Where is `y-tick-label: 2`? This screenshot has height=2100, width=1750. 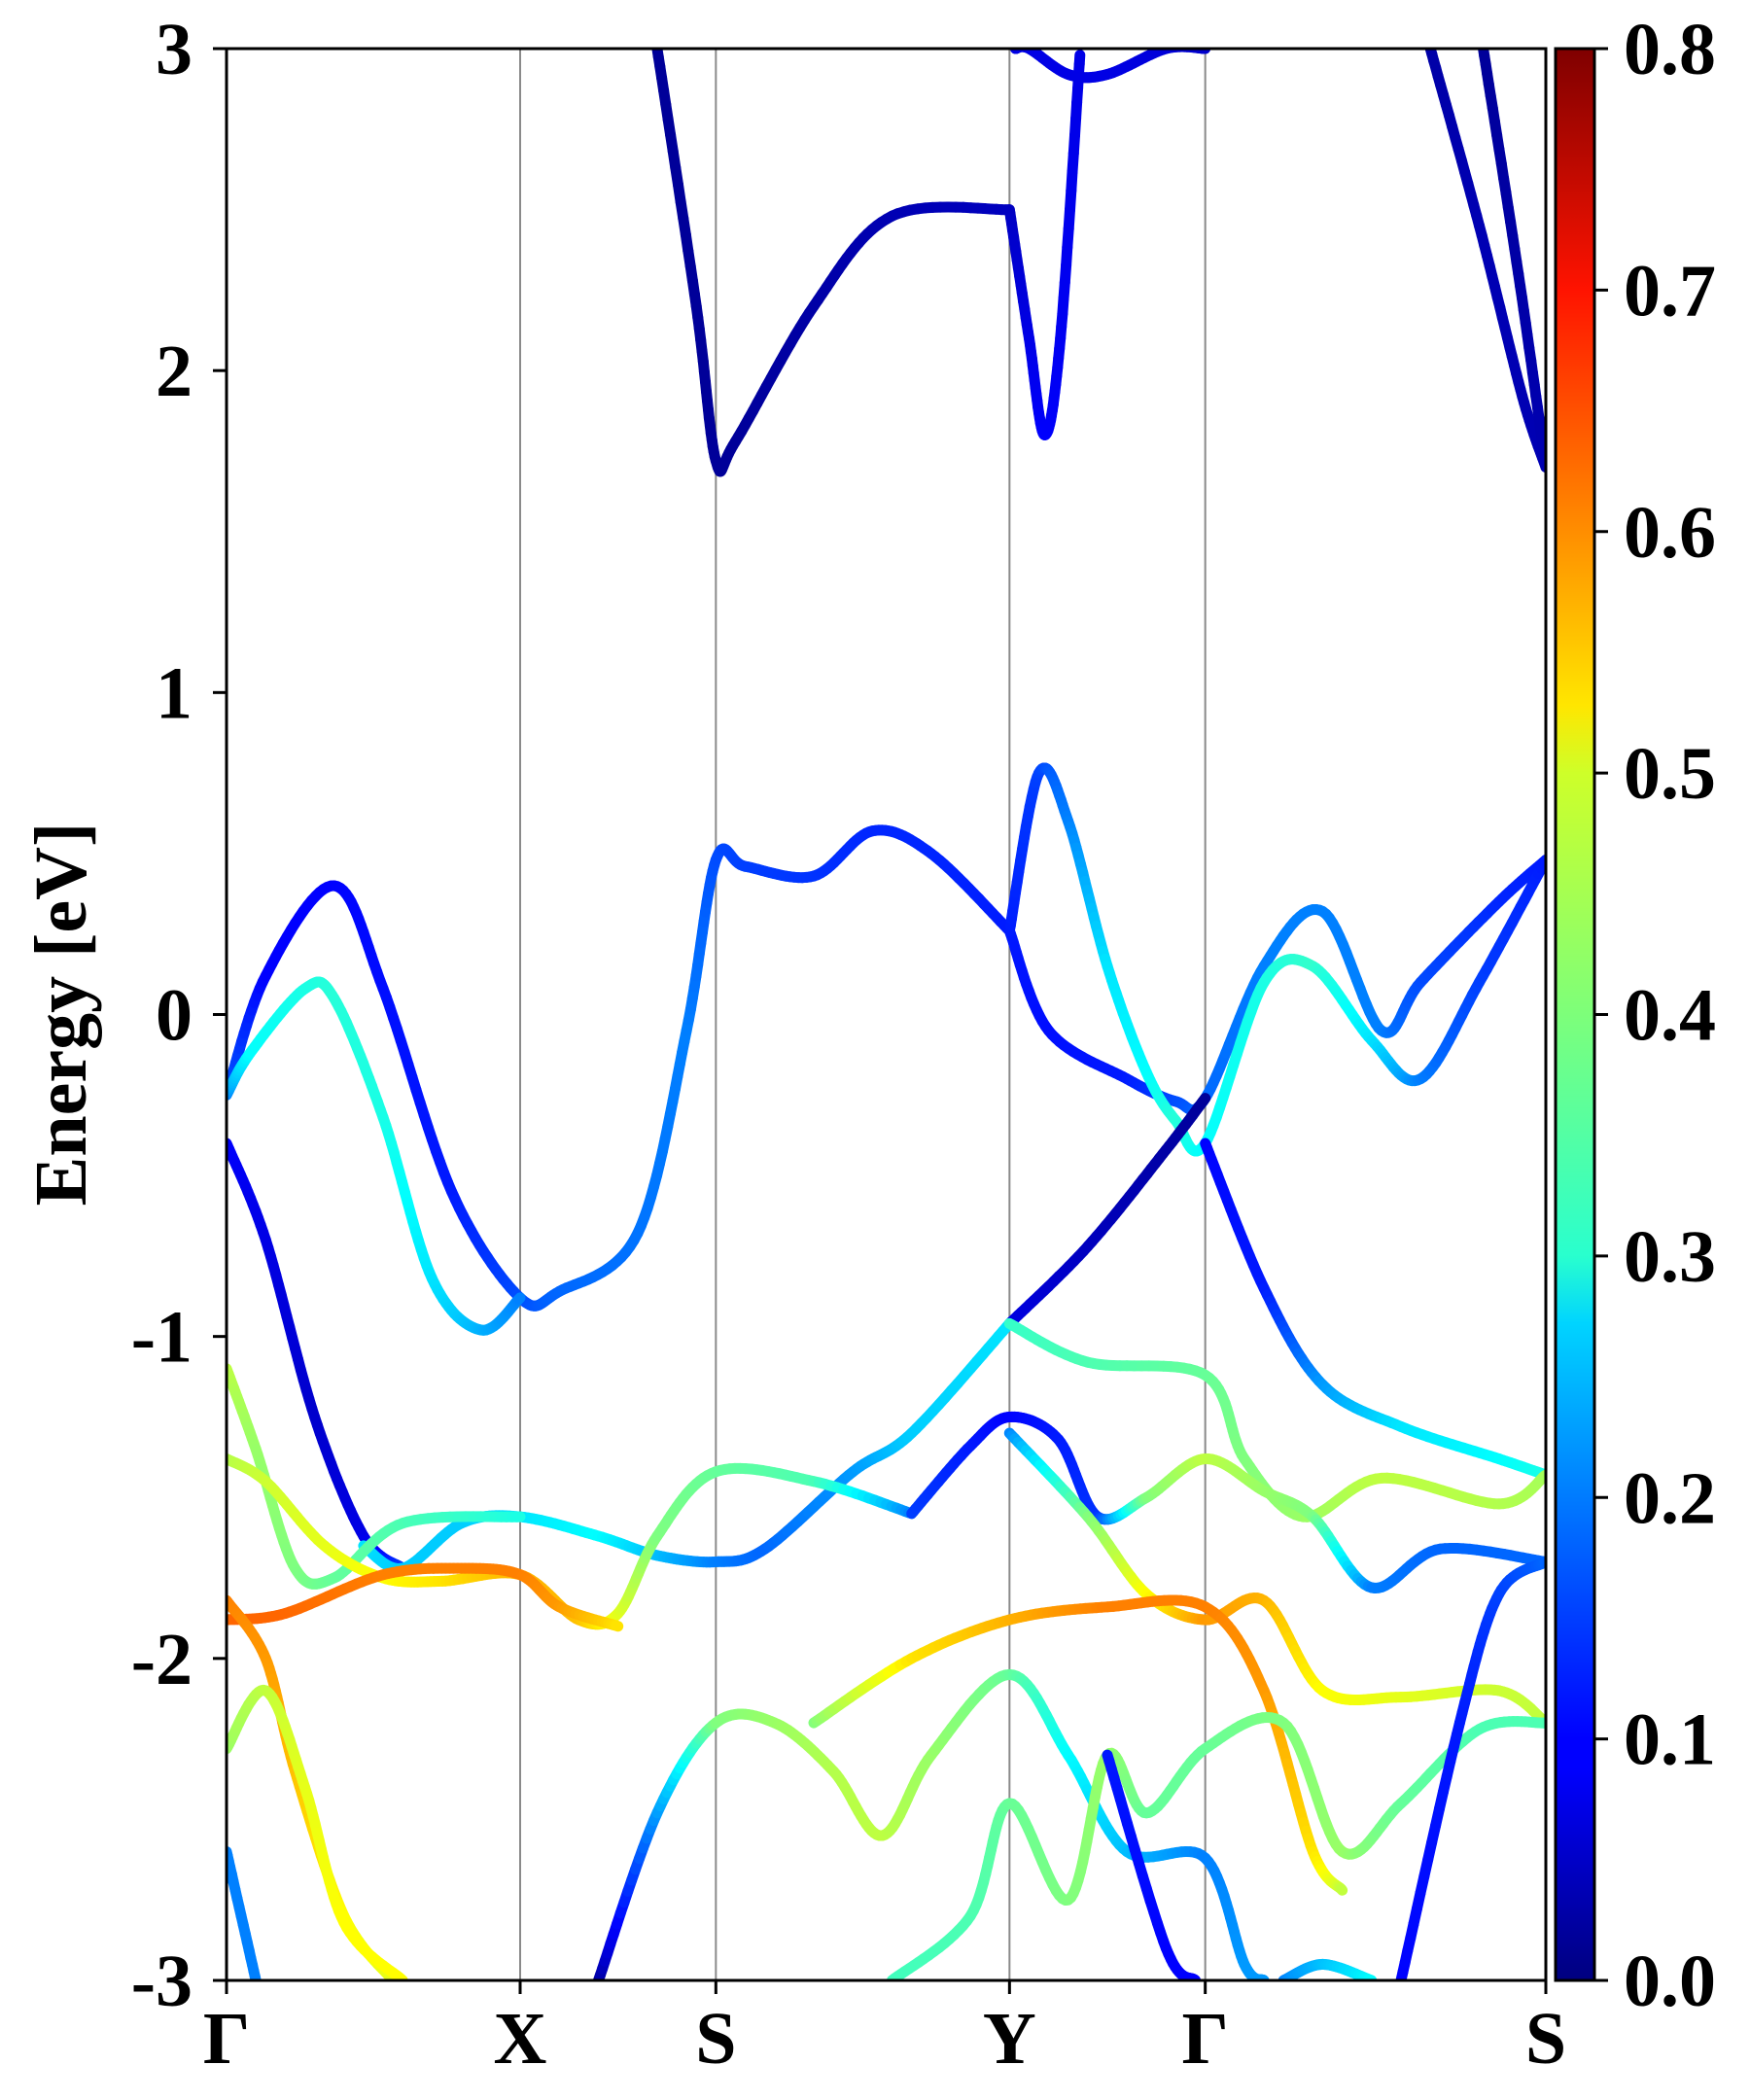
y-tick-label: 2 is located at coordinates (174, 371).